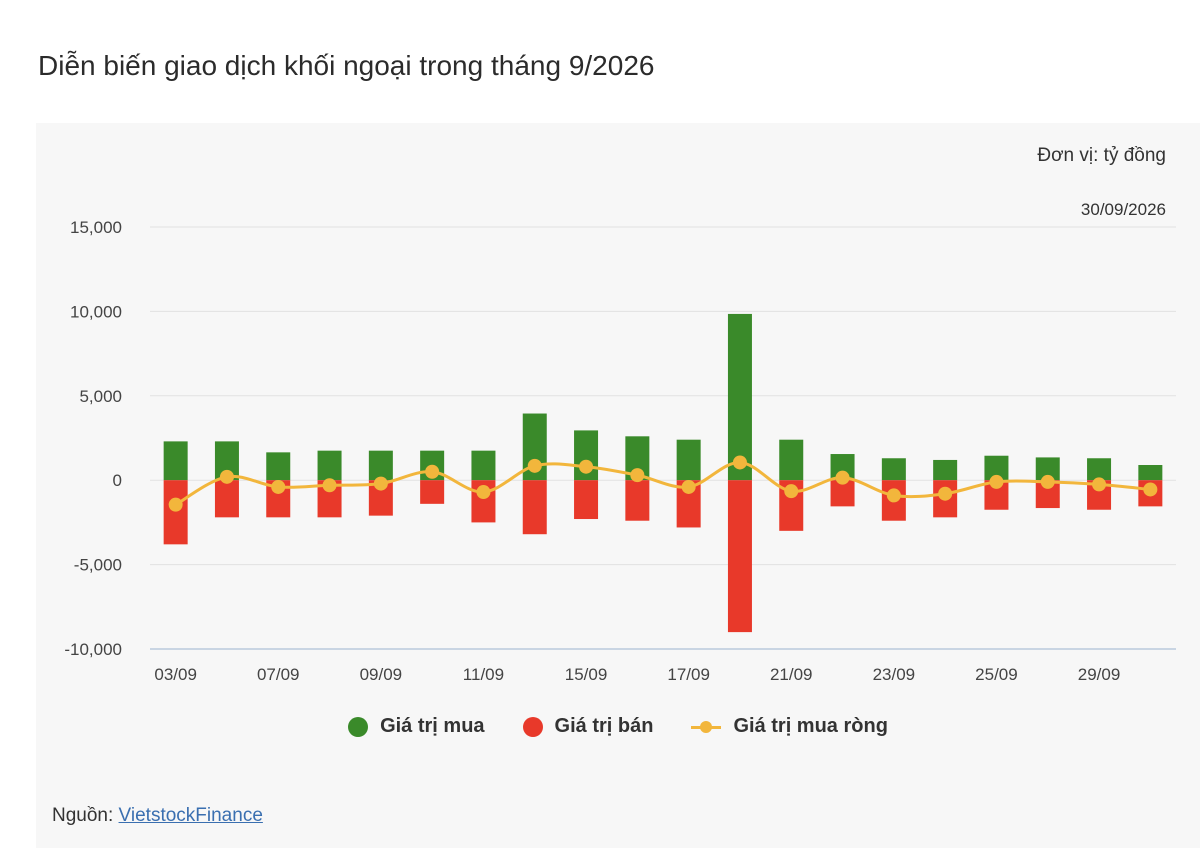 The image size is (1200, 848). Describe the element at coordinates (98, 565) in the screenshot. I see `y-tick-label: -5,000` at that location.